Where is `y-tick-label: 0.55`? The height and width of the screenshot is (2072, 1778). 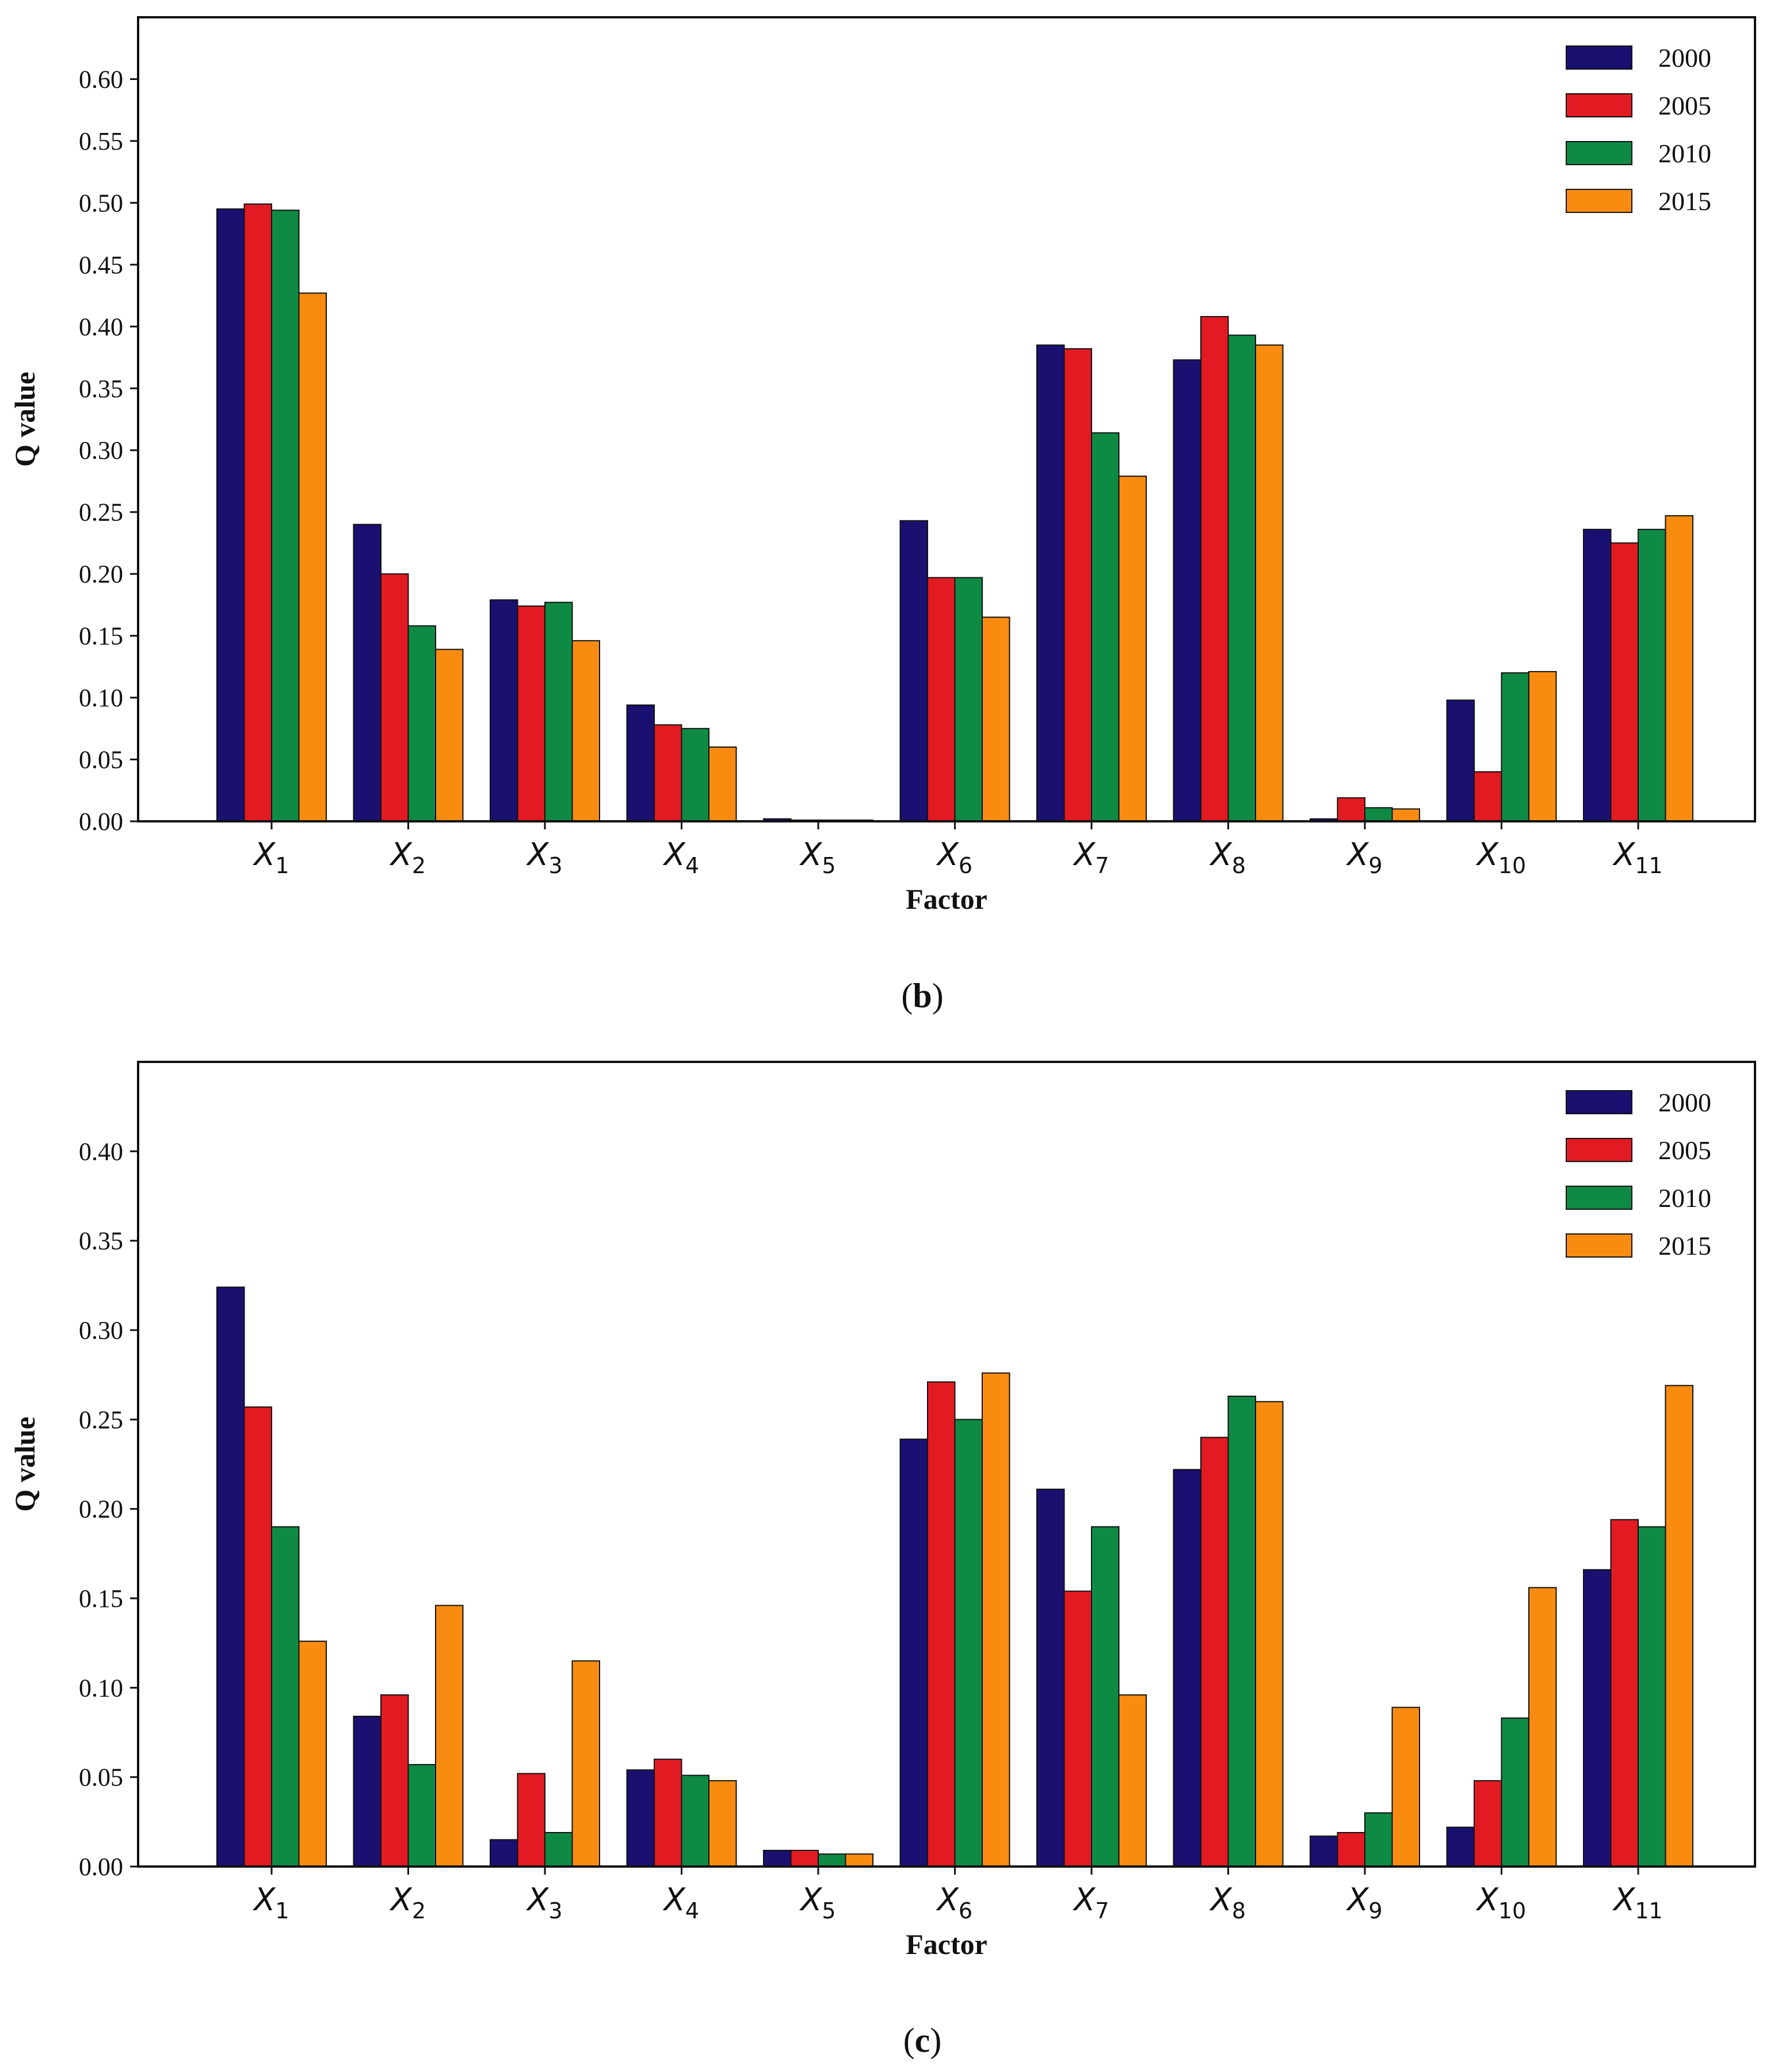
y-tick-label: 0.55 is located at coordinates (101, 141).